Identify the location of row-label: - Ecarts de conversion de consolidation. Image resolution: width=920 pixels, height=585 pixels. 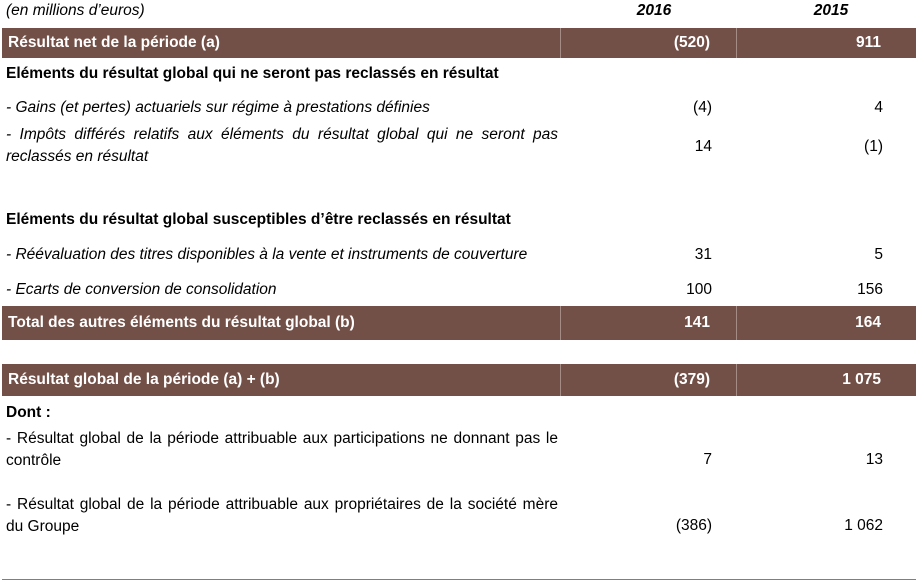
(141, 289).